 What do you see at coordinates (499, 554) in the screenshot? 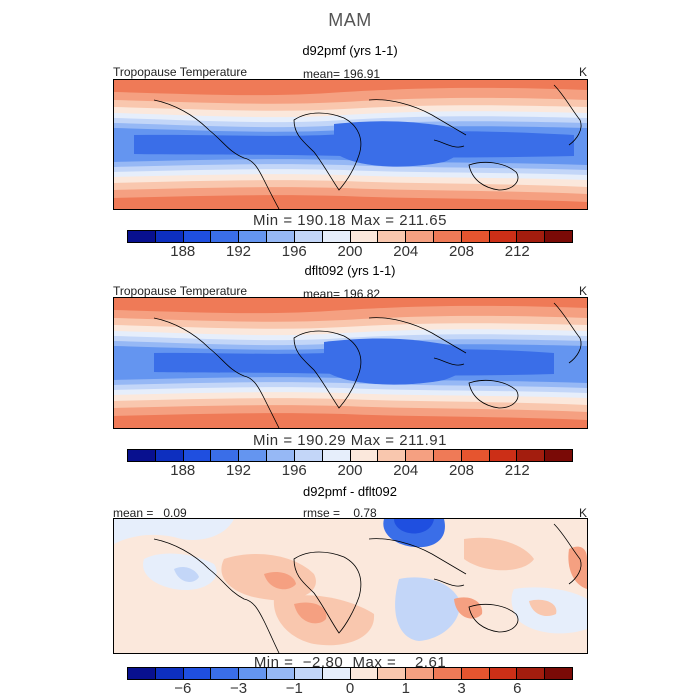
I see `diff-wpac` at bounding box center [499, 554].